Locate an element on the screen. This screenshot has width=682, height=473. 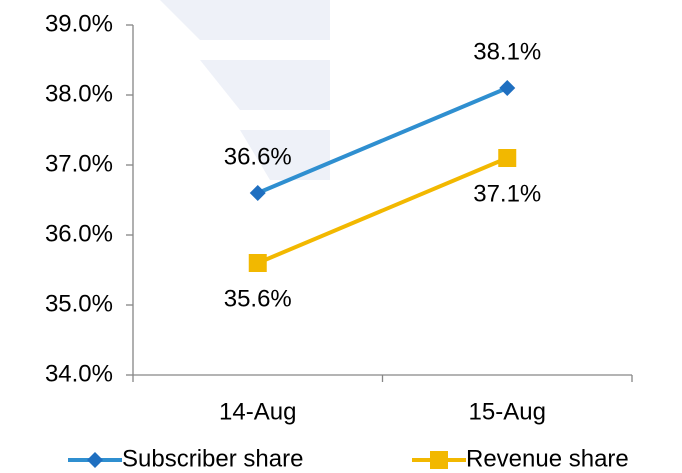
data-label: 37.1% is located at coordinates (507, 193).